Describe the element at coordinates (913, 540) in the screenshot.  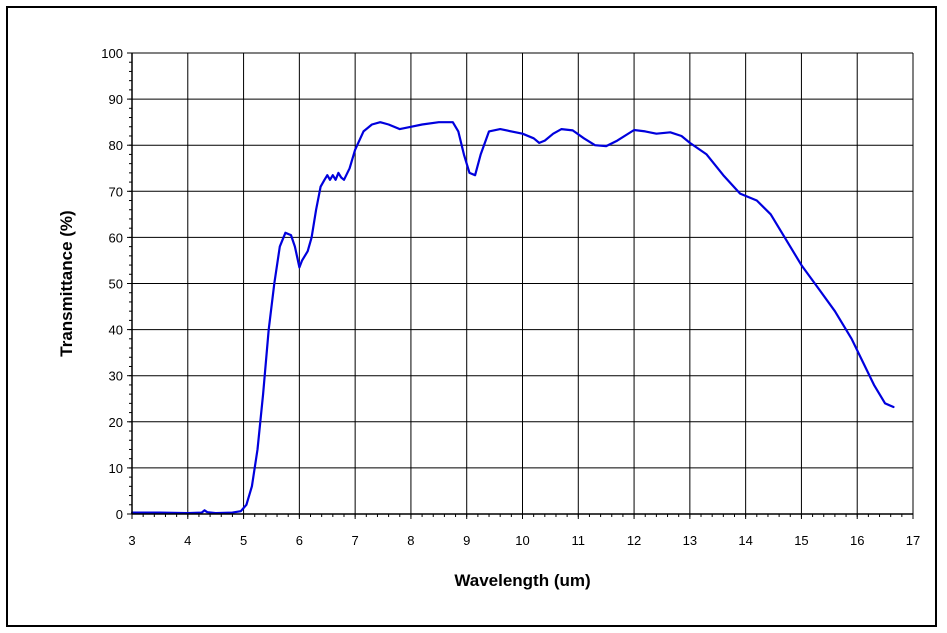
I see `x-tick-label: 17` at that location.